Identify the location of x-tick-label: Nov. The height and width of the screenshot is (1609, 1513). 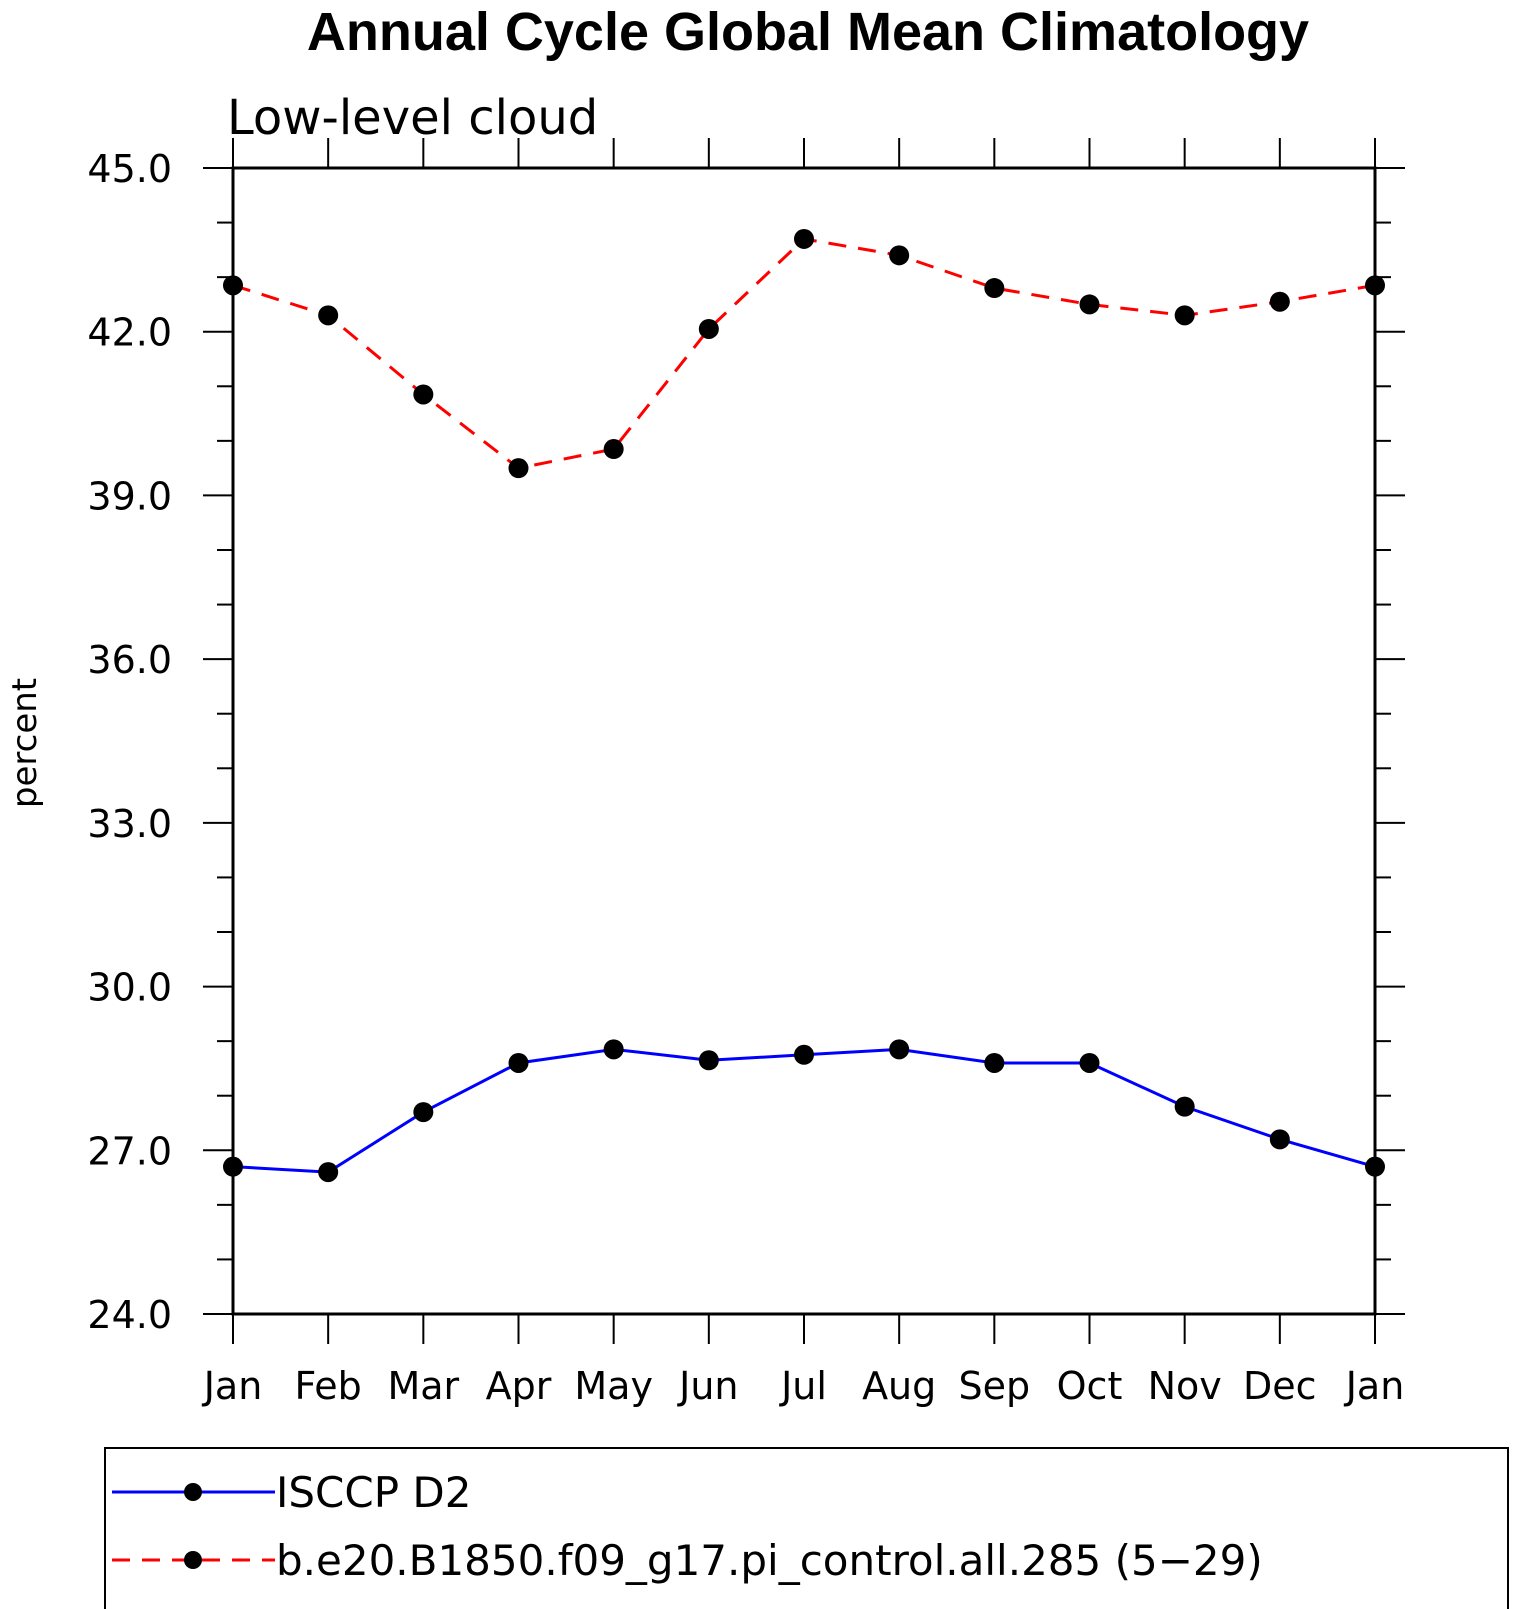
(1185, 1386).